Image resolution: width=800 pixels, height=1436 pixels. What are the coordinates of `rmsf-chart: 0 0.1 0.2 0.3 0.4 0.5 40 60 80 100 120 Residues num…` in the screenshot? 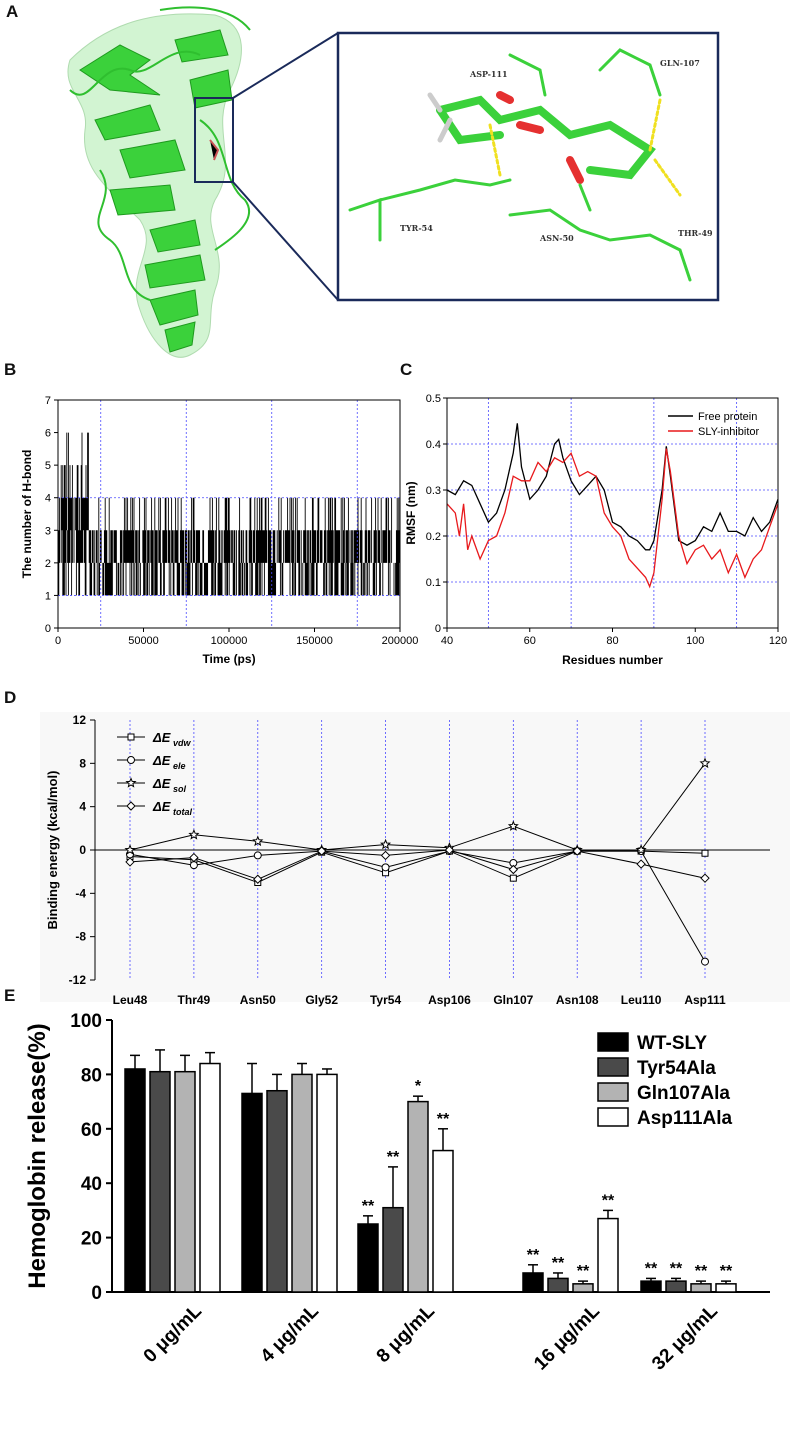 It's located at (595, 530).